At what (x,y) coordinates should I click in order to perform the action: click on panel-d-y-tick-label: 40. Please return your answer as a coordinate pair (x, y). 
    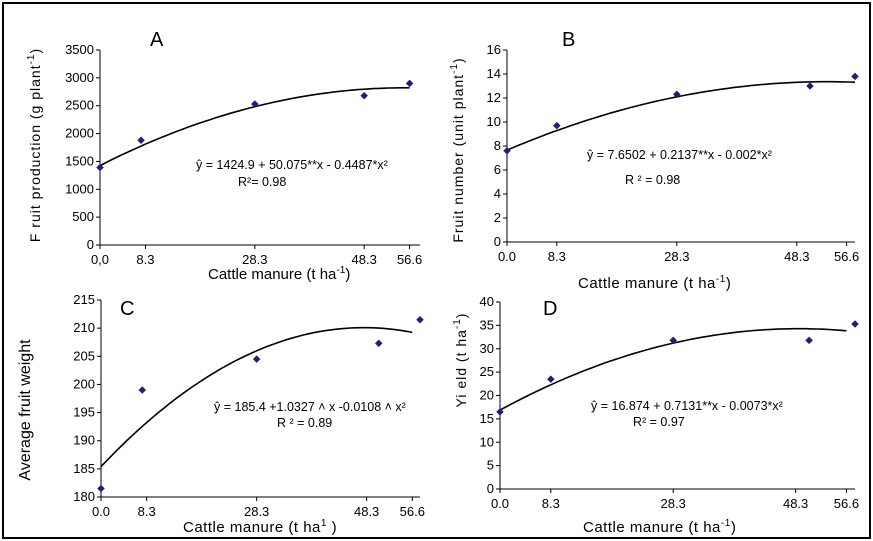
    Looking at the image, I should click on (487, 301).